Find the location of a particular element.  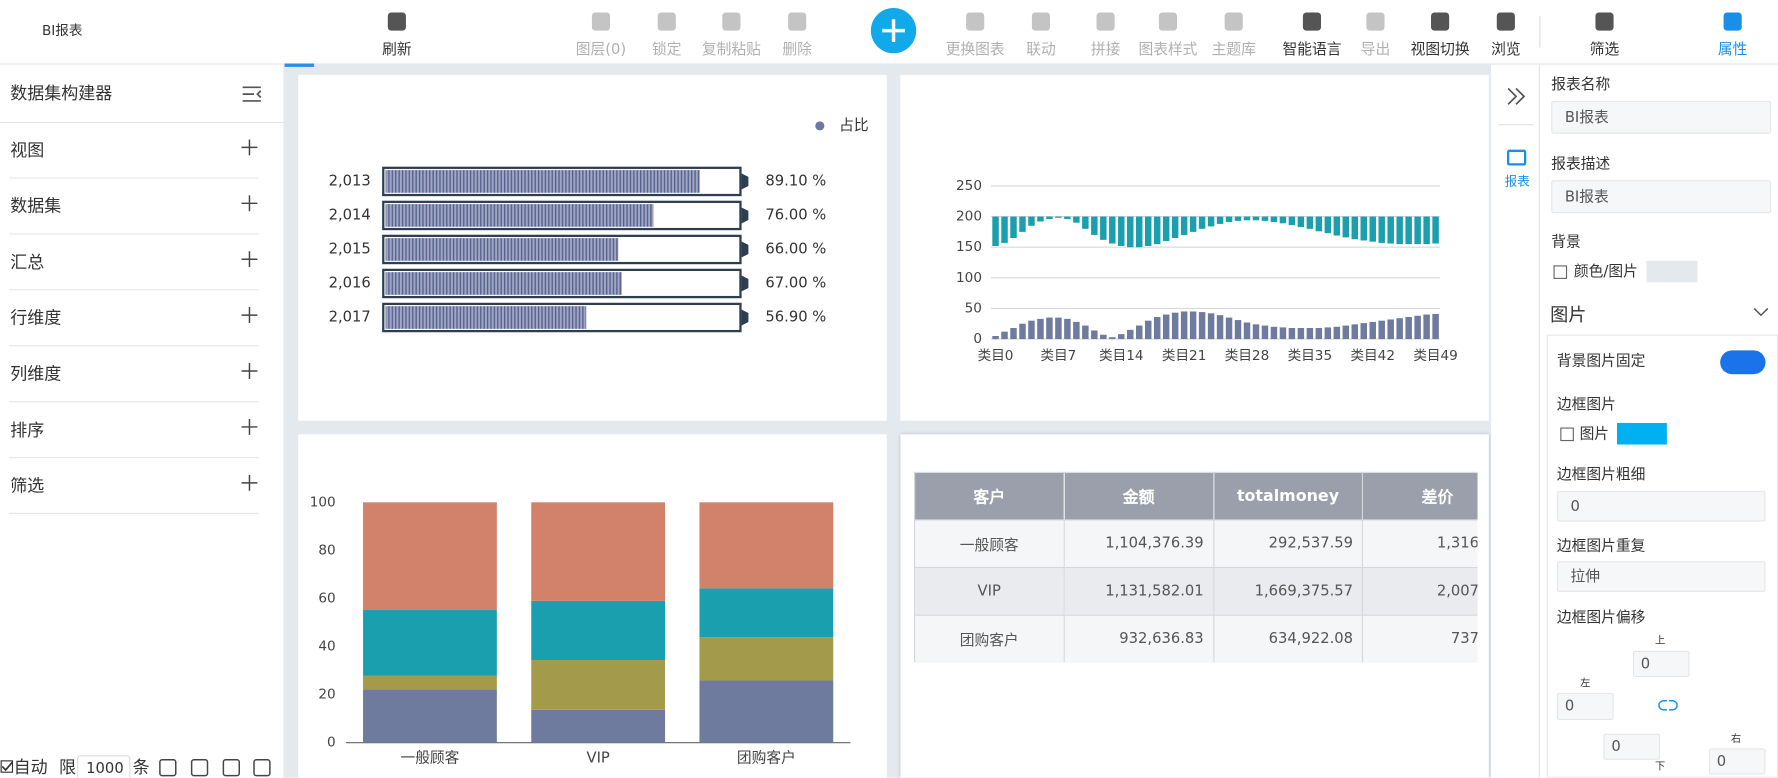

x-tick-label: VIP is located at coordinates (597, 758).